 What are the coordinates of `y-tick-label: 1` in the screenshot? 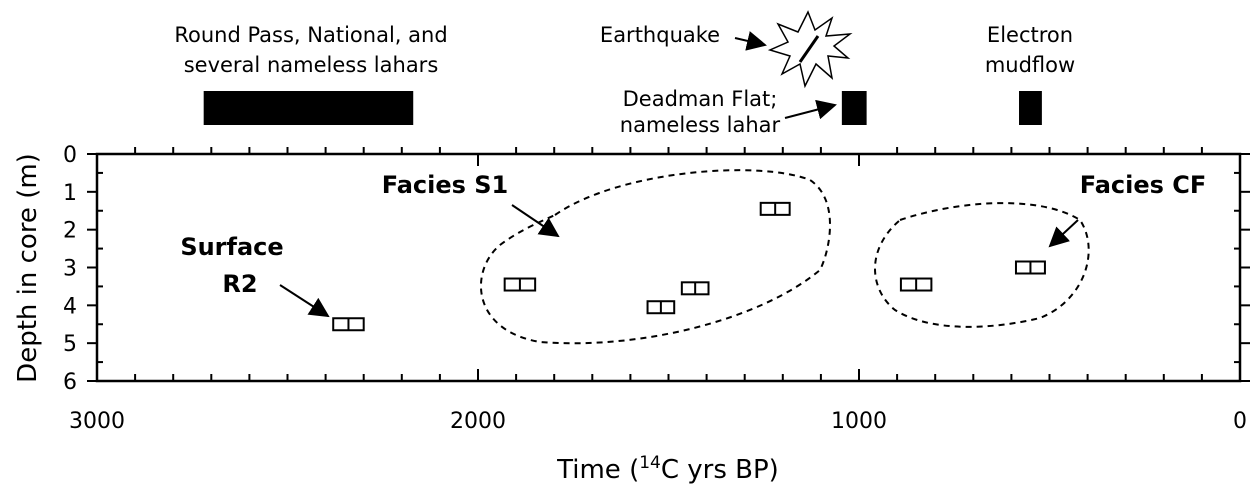 It's located at (70, 193).